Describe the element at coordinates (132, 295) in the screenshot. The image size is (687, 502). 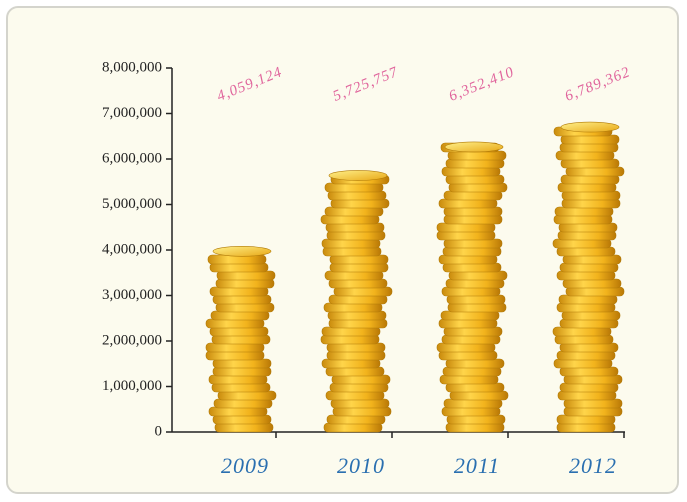
I see `y-tick-label: 3,000,000` at that location.